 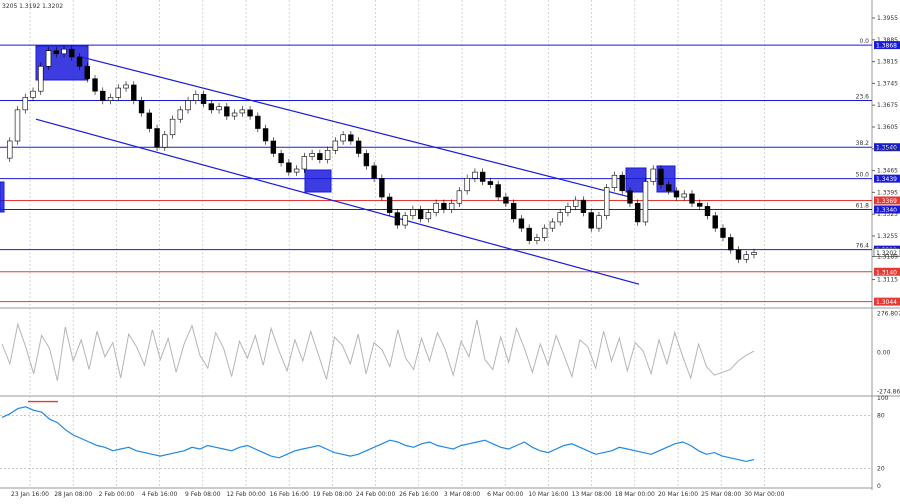 I want to click on x-tick-label: 2 Feb 00:00, so click(x=117, y=494).